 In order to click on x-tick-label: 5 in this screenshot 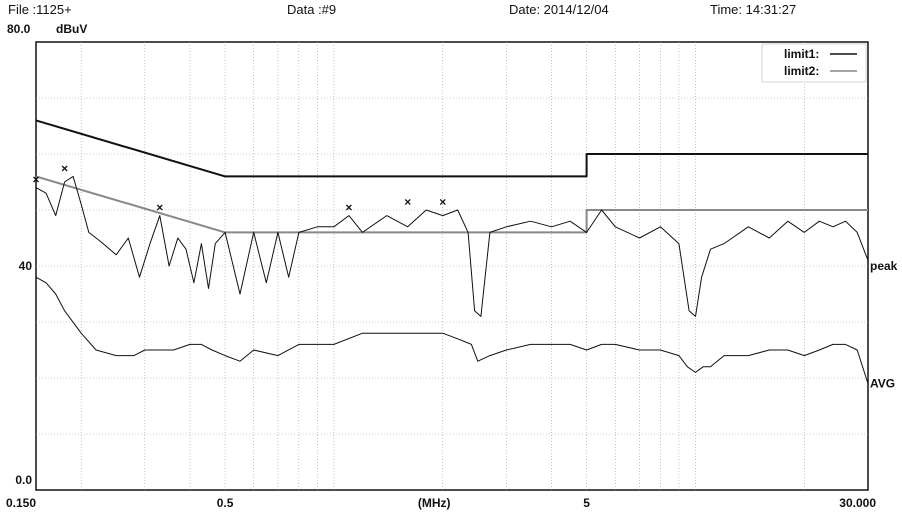, I will do `click(586, 503)`.